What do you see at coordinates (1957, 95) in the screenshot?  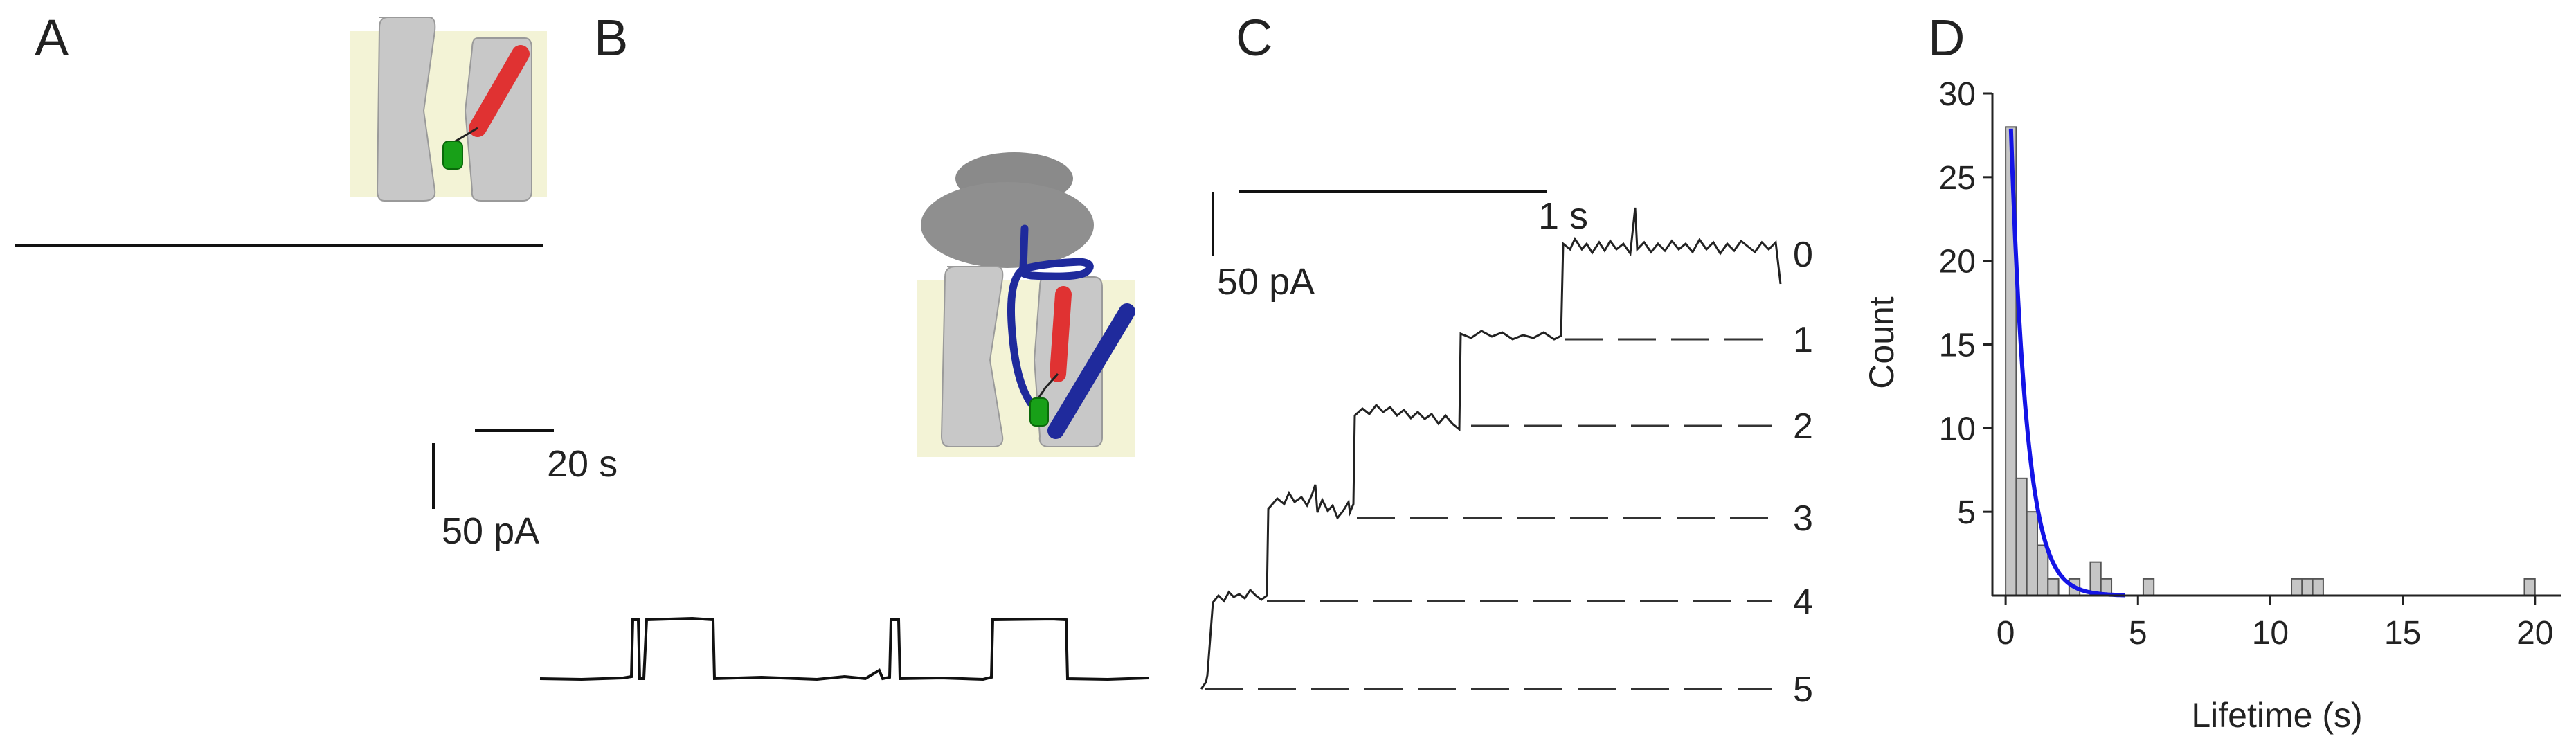 I see `y-tick-label: 30` at bounding box center [1957, 95].